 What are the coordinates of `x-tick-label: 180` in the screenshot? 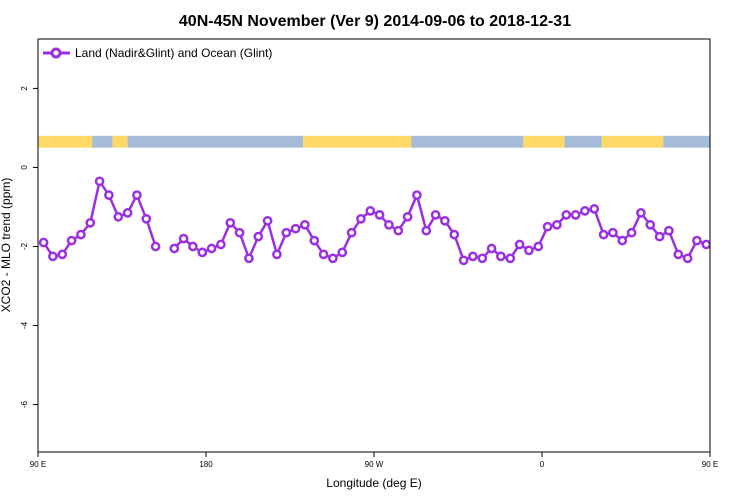 It's located at (206, 464).